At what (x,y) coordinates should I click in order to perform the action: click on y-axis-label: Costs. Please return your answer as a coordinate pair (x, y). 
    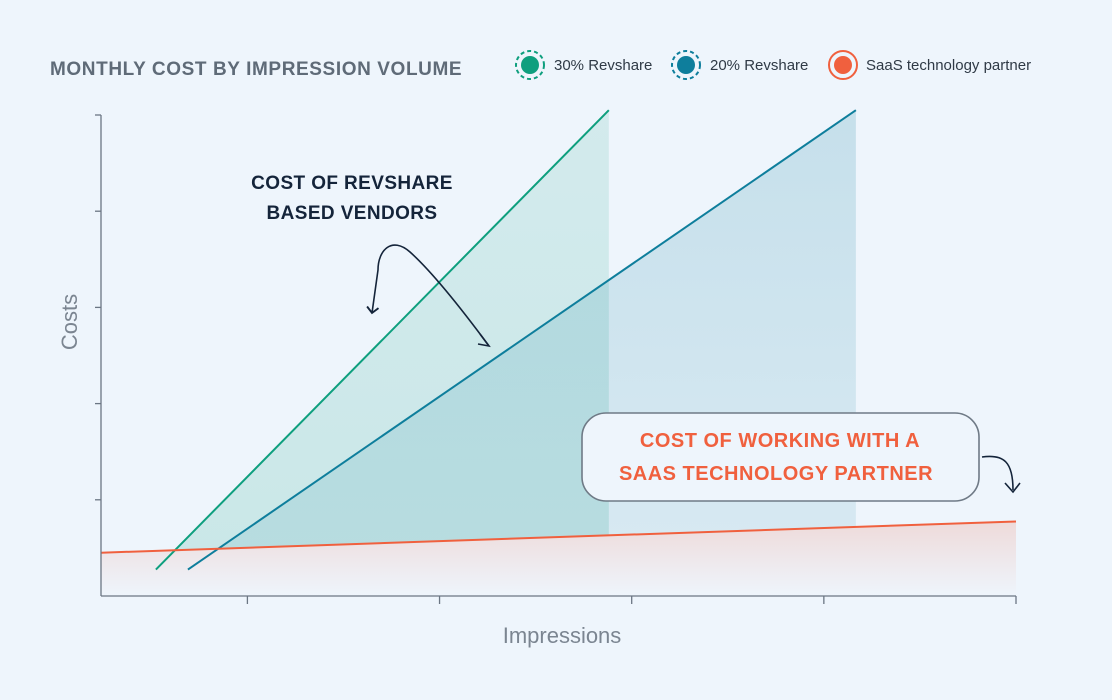
    Looking at the image, I should click on (69, 322).